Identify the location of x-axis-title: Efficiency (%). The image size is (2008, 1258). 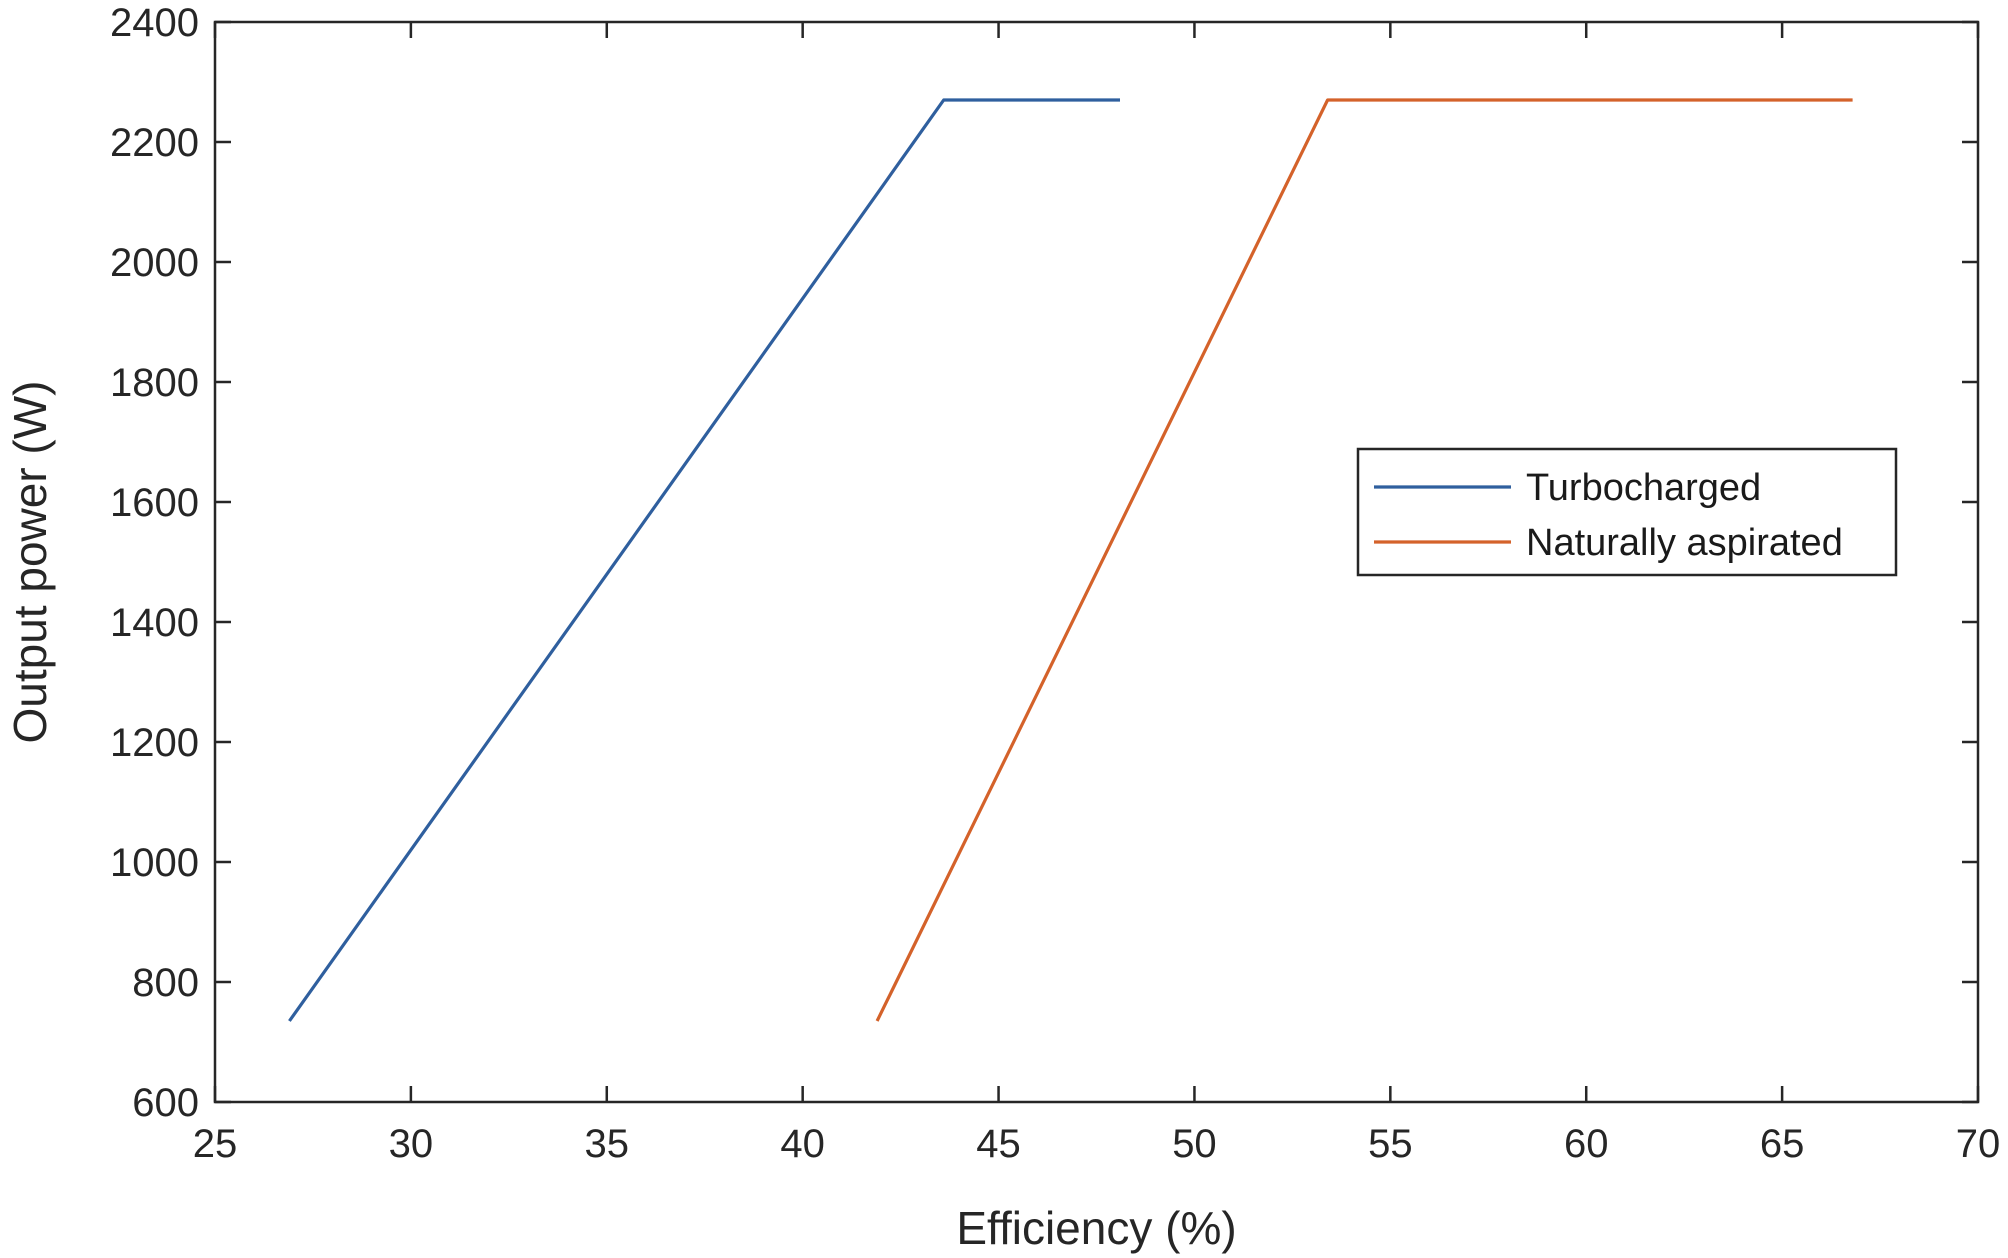
(1096, 1228).